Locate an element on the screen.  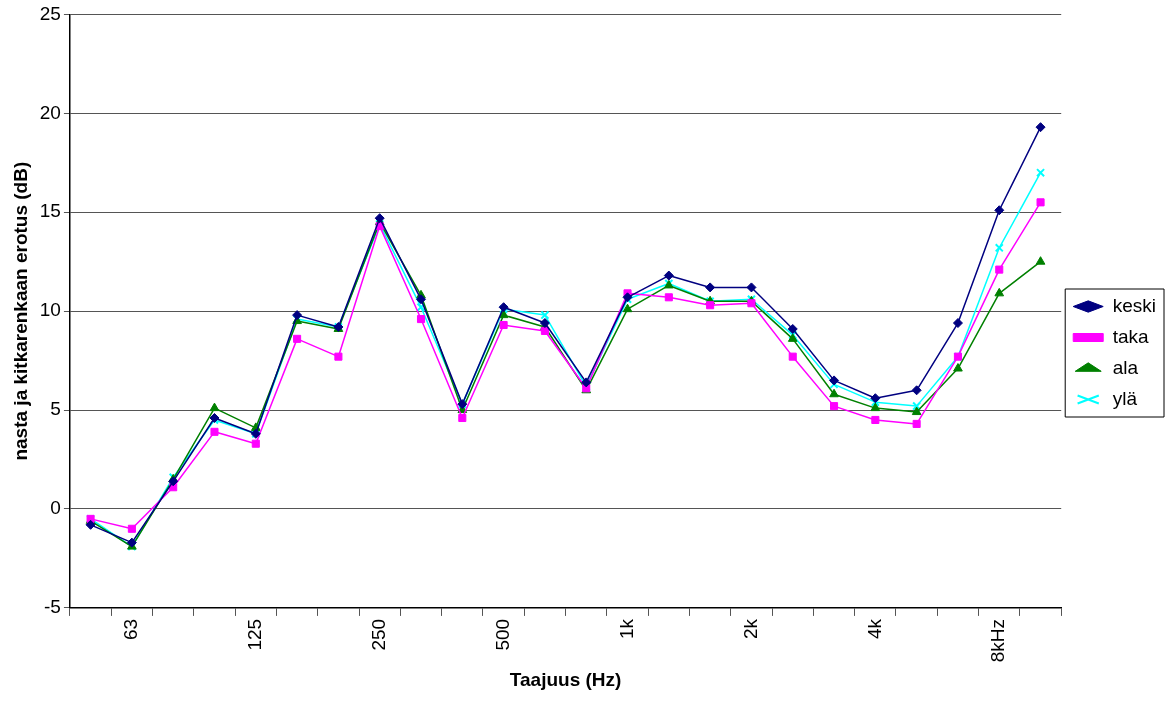
x-tick-label: 125 is located at coordinates (255, 634).